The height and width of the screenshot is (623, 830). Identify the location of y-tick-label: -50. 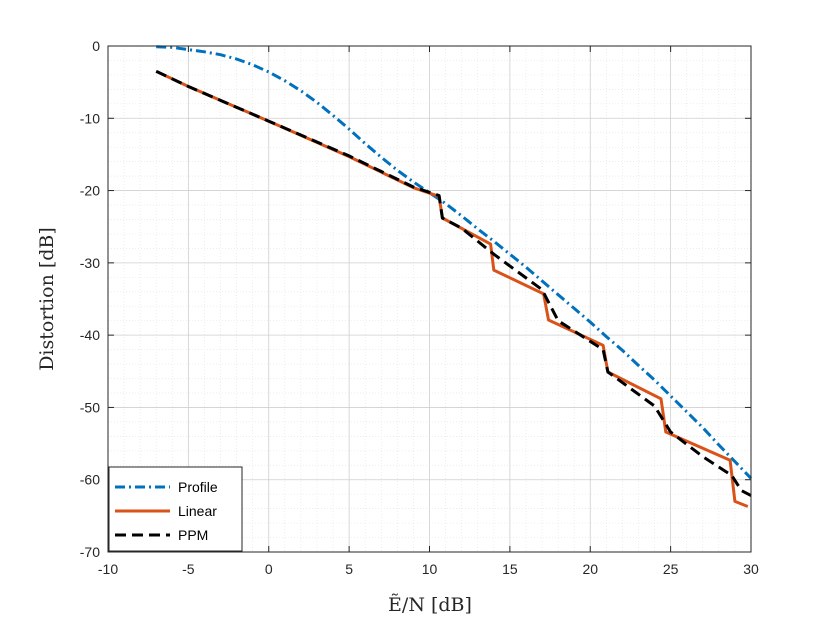
(90, 407).